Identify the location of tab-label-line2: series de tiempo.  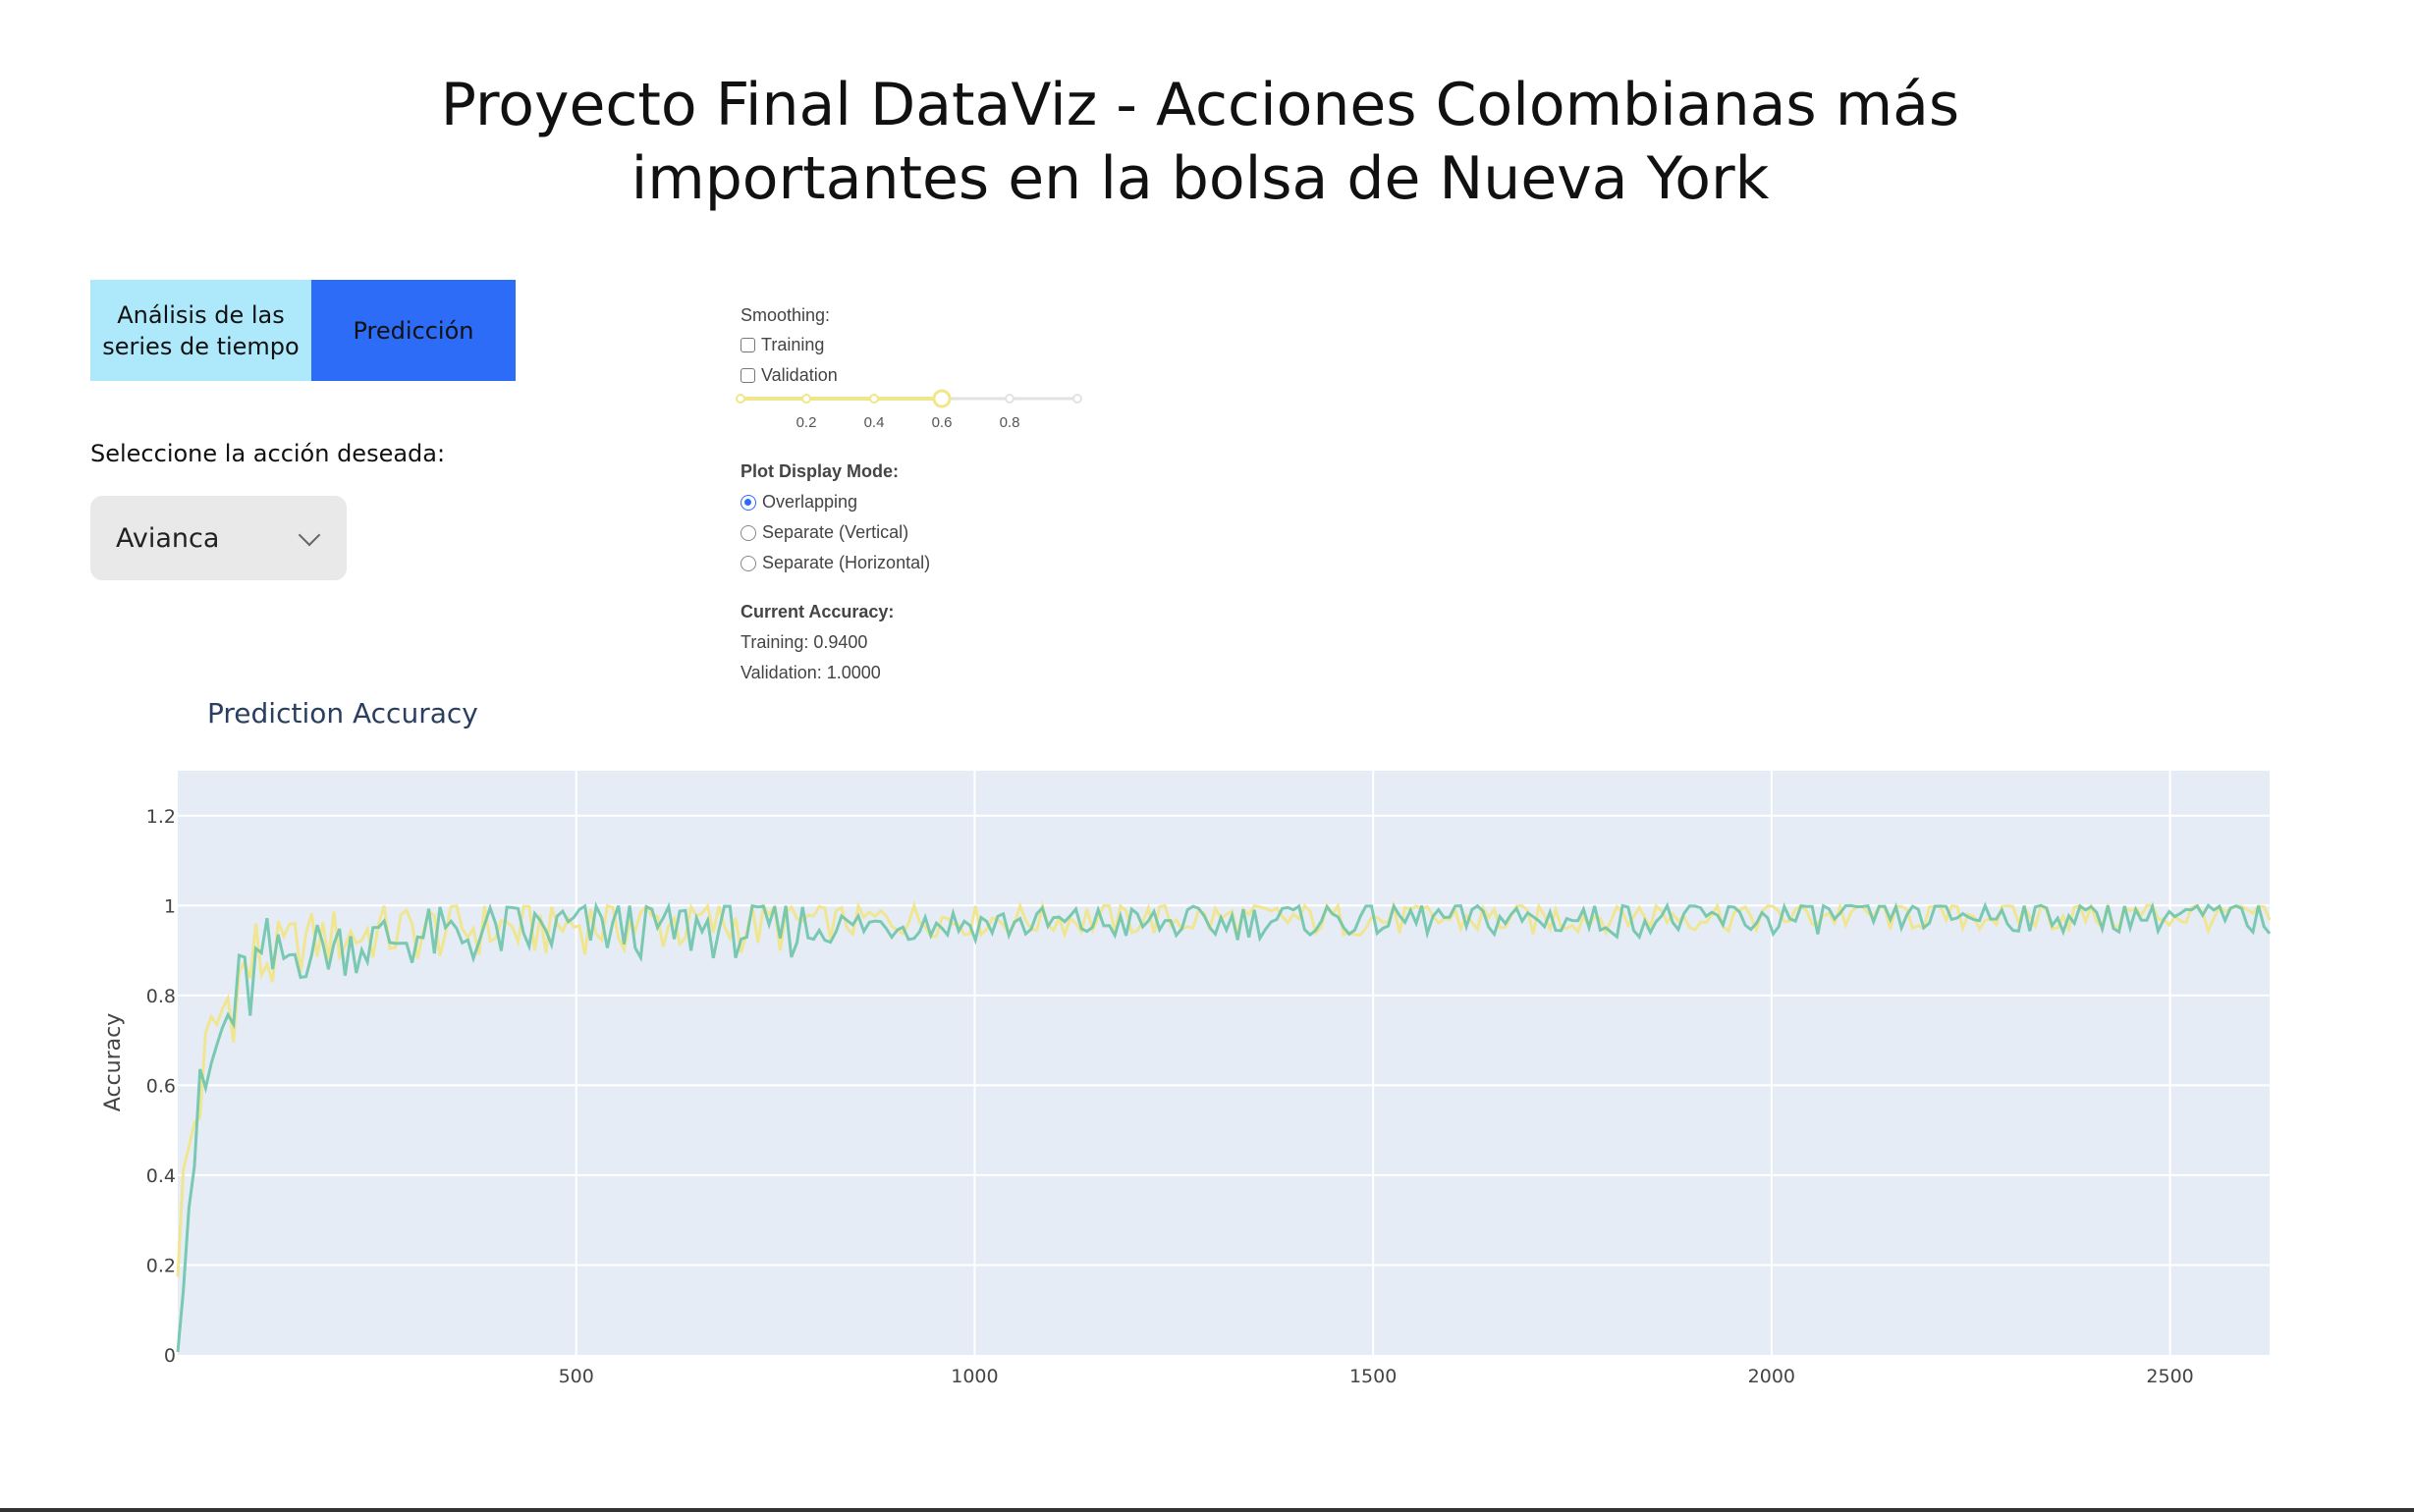
(201, 346).